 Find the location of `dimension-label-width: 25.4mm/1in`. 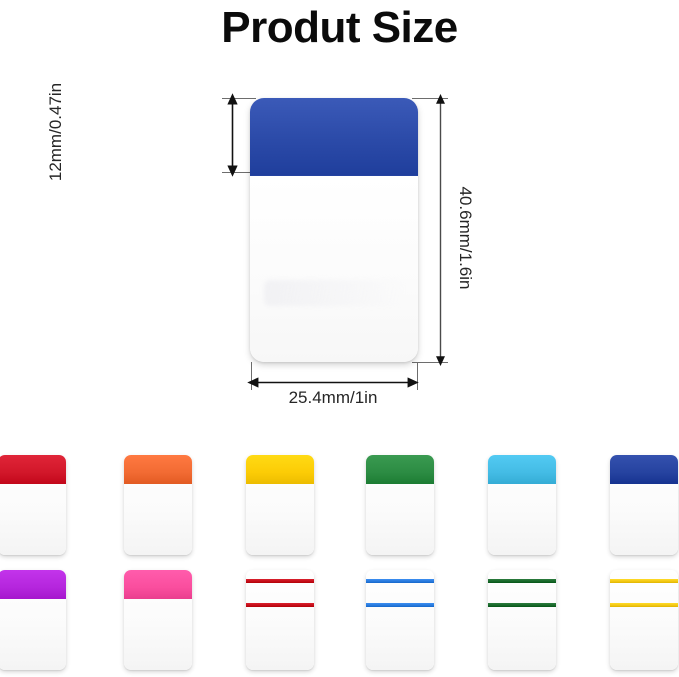

dimension-label-width: 25.4mm/1in is located at coordinates (333, 397).